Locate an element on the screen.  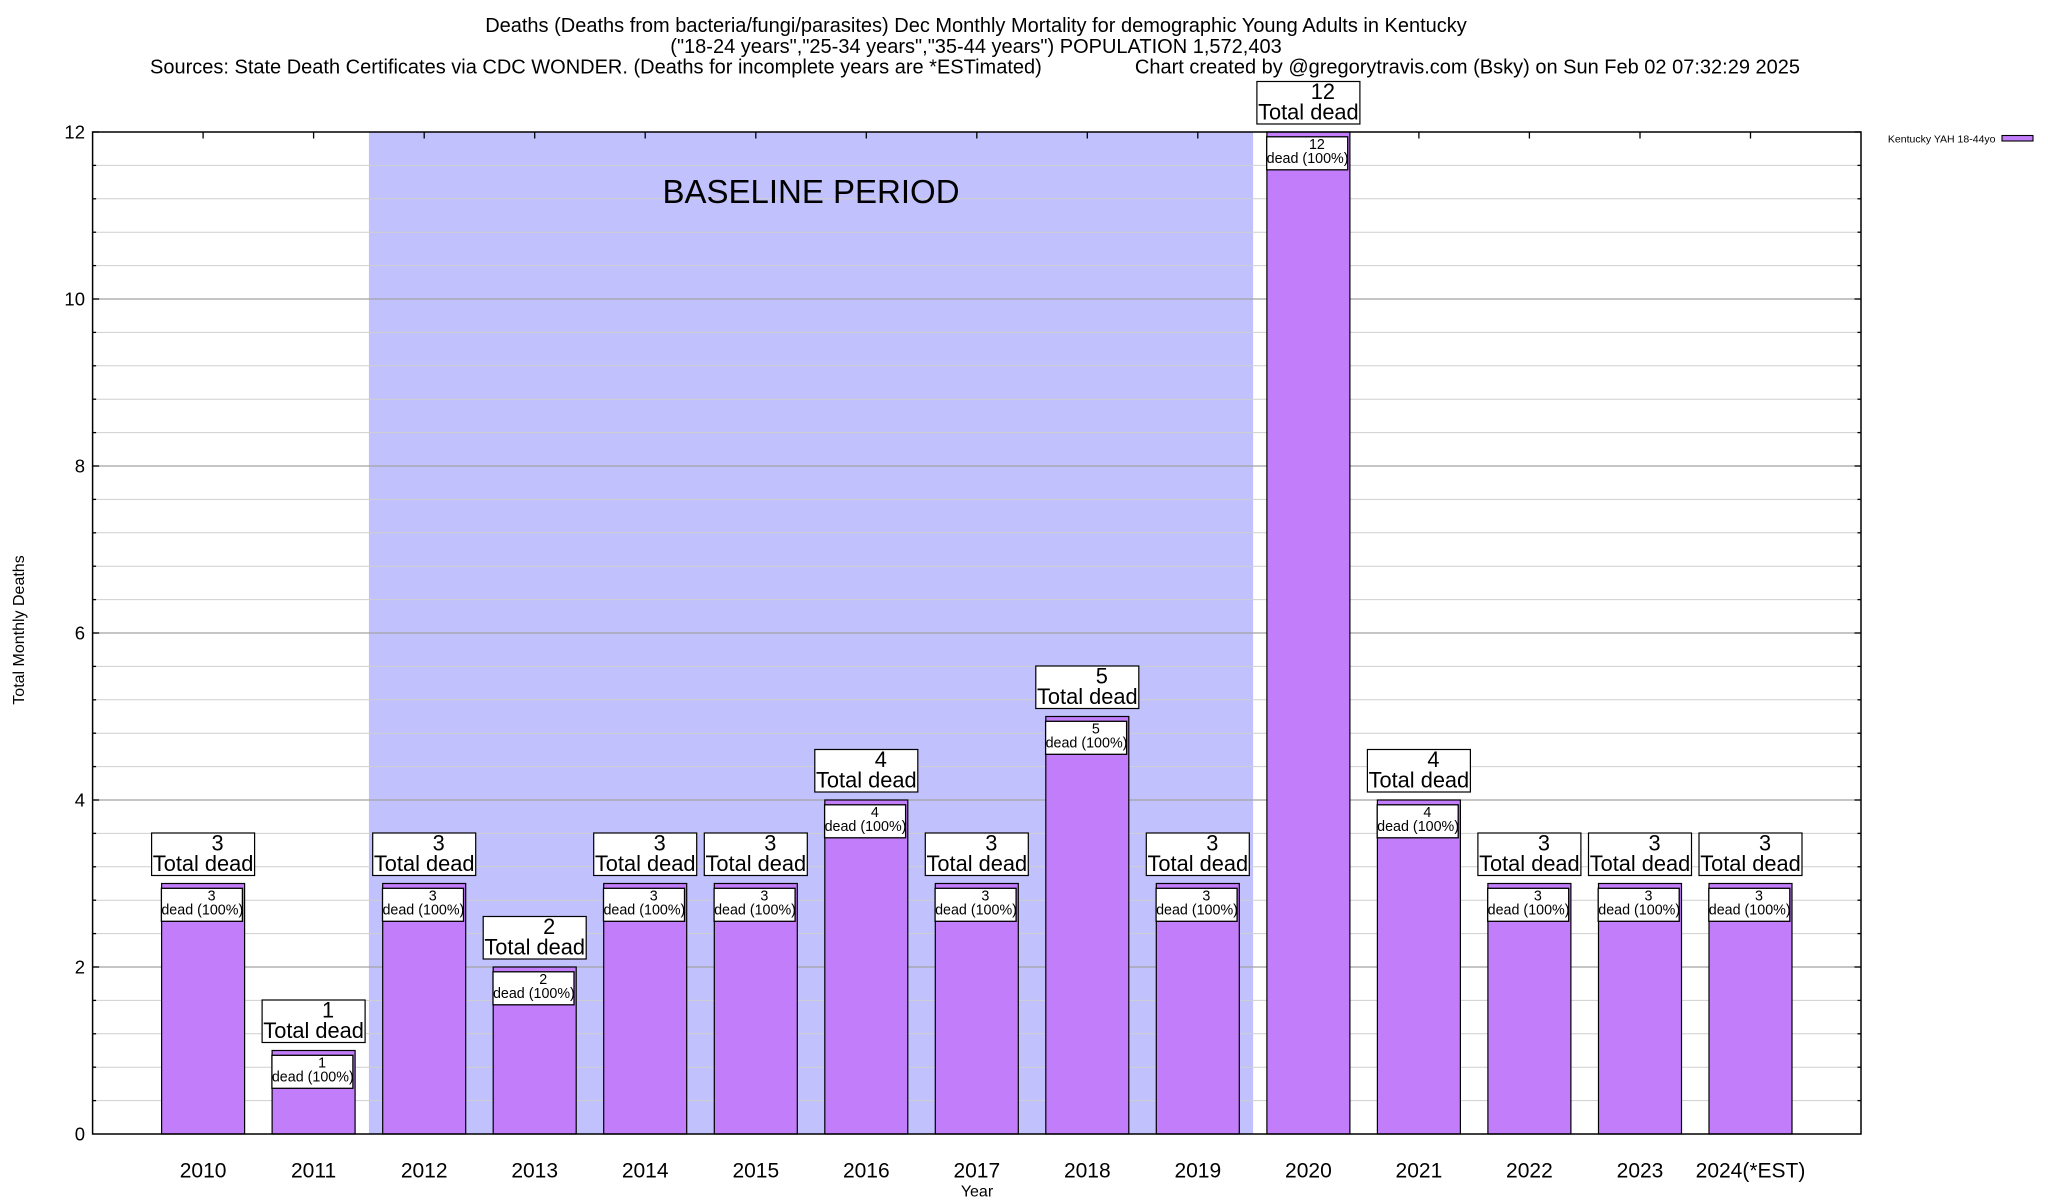
svg-text: 2021 is located at coordinates (1419, 1171).